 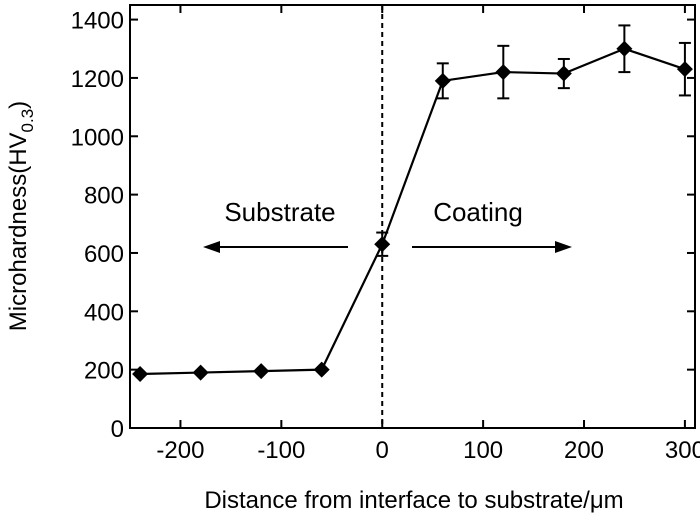 I want to click on y-axis-title: Microhardness(HV0.3), so click(x=21, y=216).